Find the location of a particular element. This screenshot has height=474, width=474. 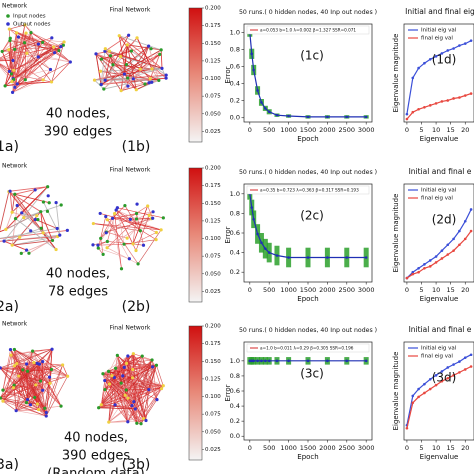

colorbar-tick-label: 0.150 is located at coordinates (213, 44).